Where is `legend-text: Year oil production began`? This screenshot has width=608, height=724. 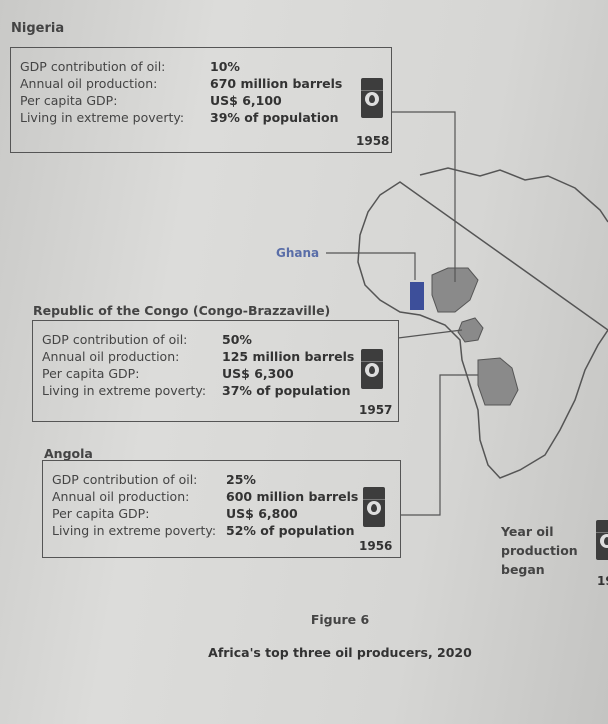
legend-text: Year oil production began is located at coordinates (539, 550).